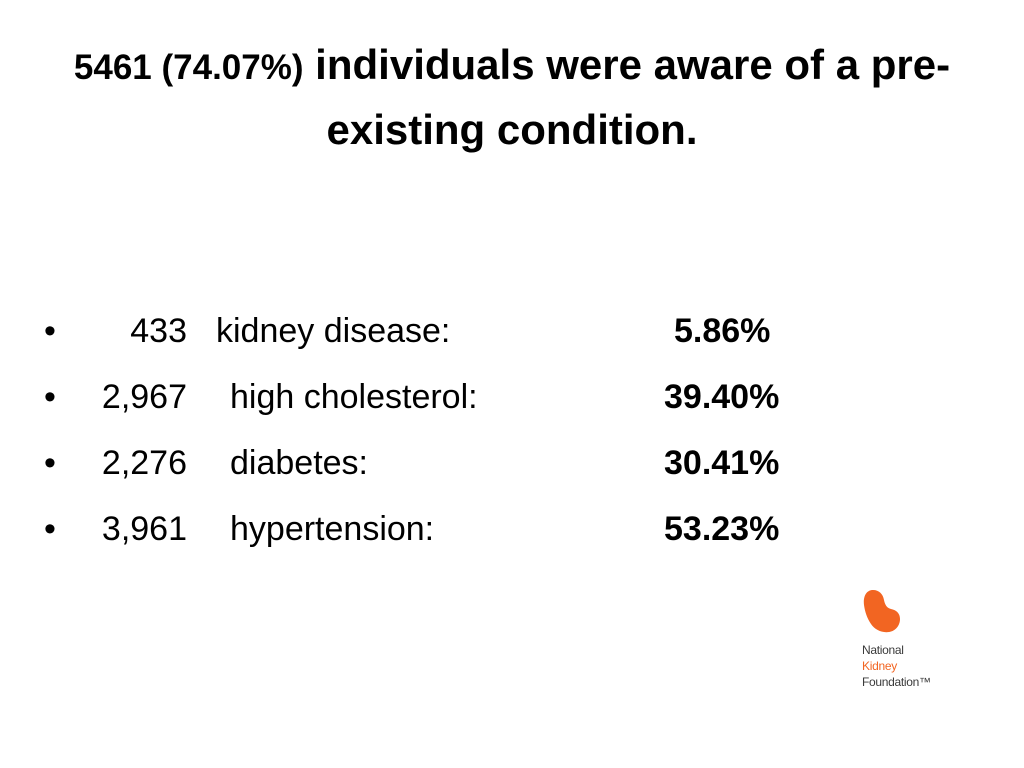  What do you see at coordinates (332, 529) in the screenshot?
I see `item-label: hypertension:` at bounding box center [332, 529].